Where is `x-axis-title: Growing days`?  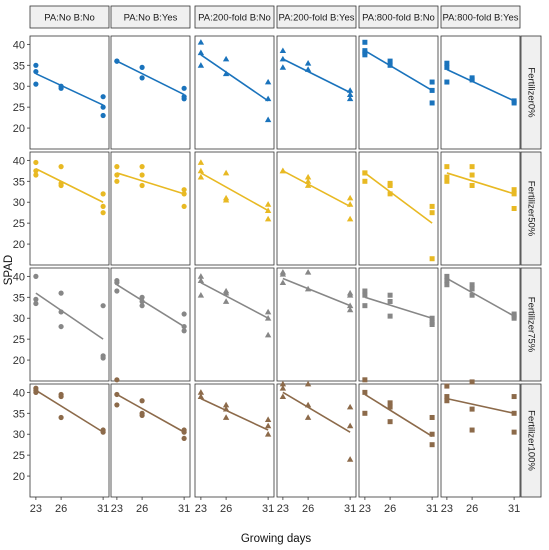 x-axis-title: Growing days is located at coordinates (276, 539).